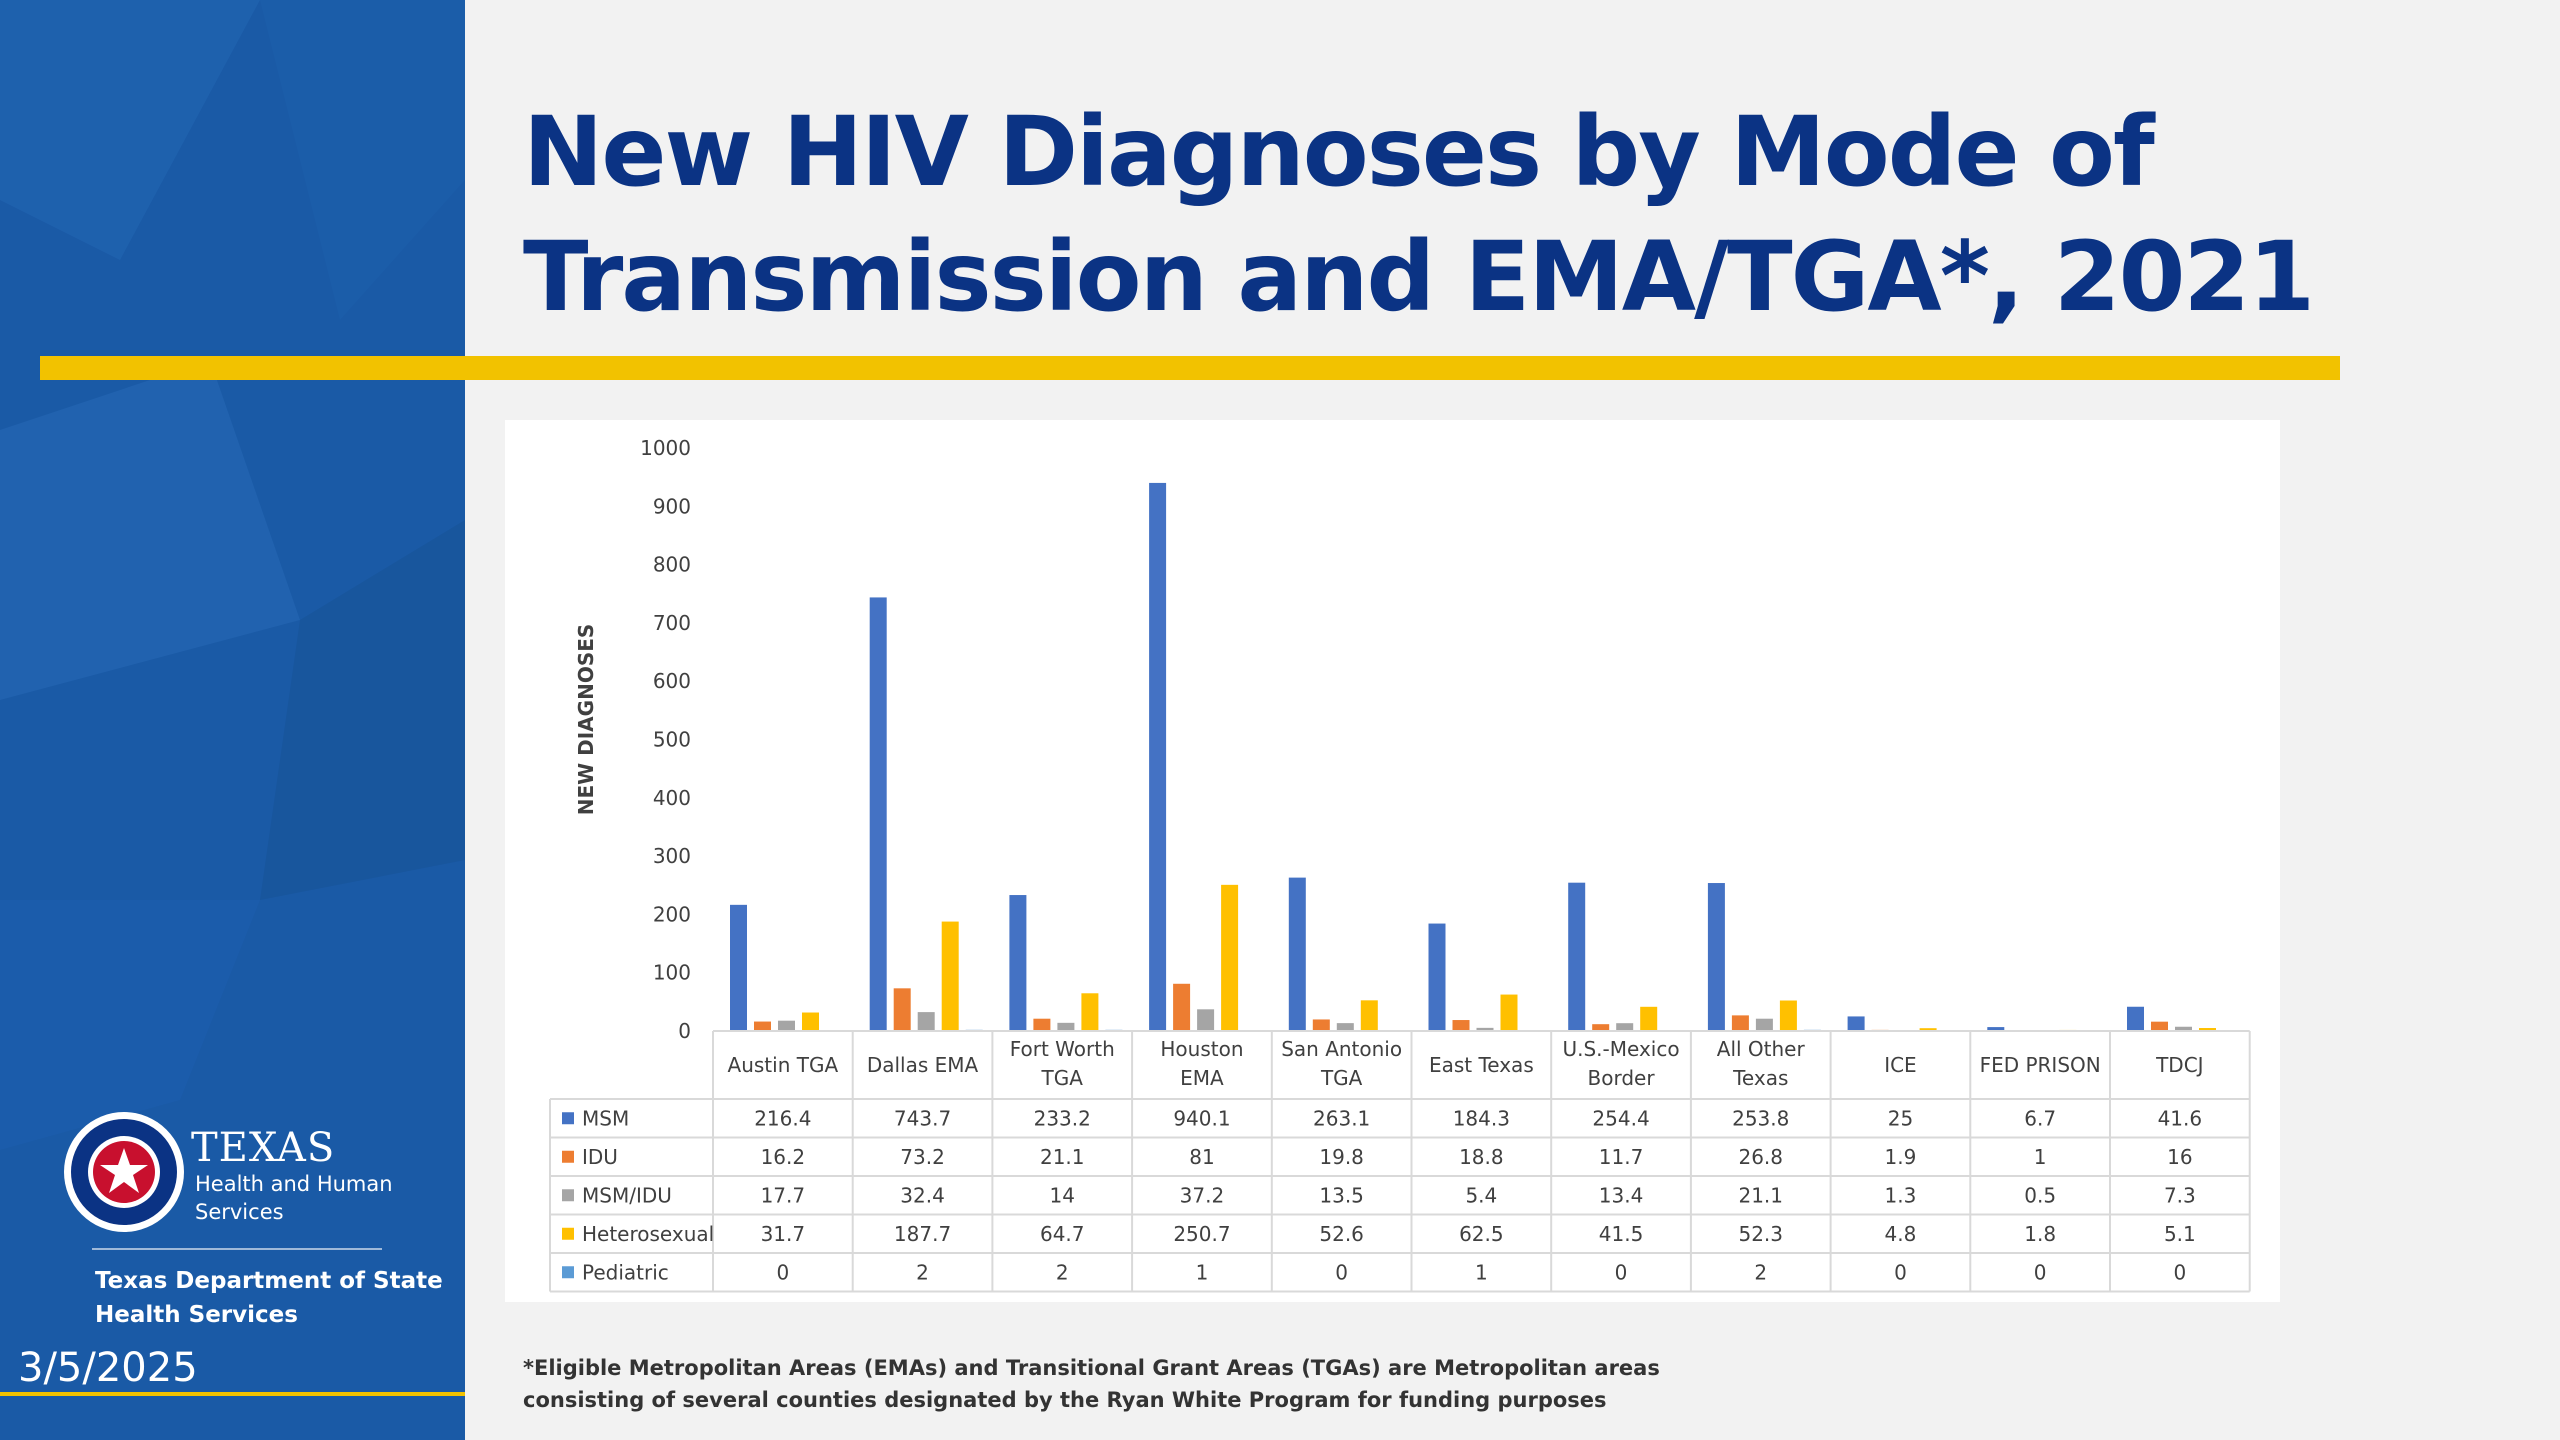  I want to click on logo-subtitle-line-1: Health and Human, so click(294, 1184).